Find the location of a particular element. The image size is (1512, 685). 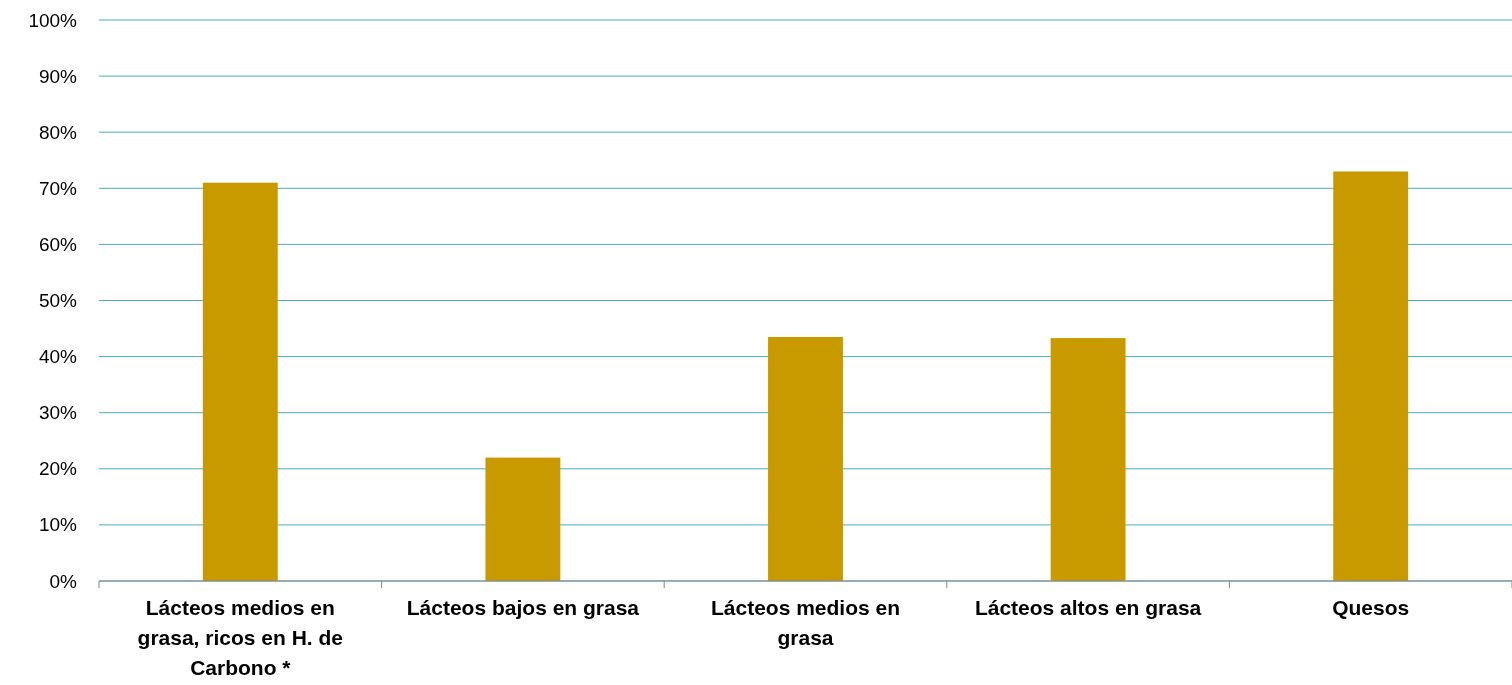

y-tick-label: 50% is located at coordinates (58, 301).